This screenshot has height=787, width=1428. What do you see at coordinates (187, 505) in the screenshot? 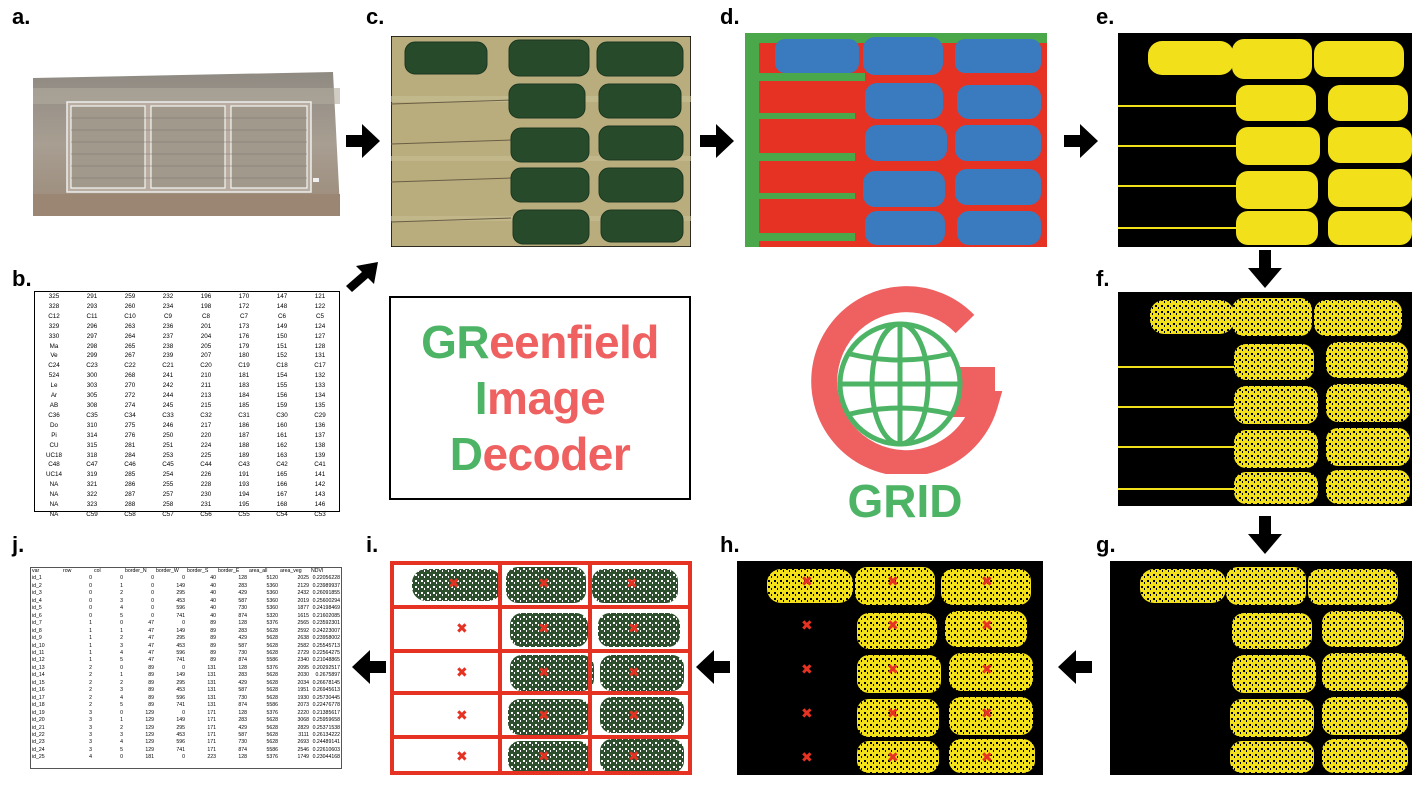
I see `table-row: NA 323 288 258 231 195 168 146` at bounding box center [187, 505].